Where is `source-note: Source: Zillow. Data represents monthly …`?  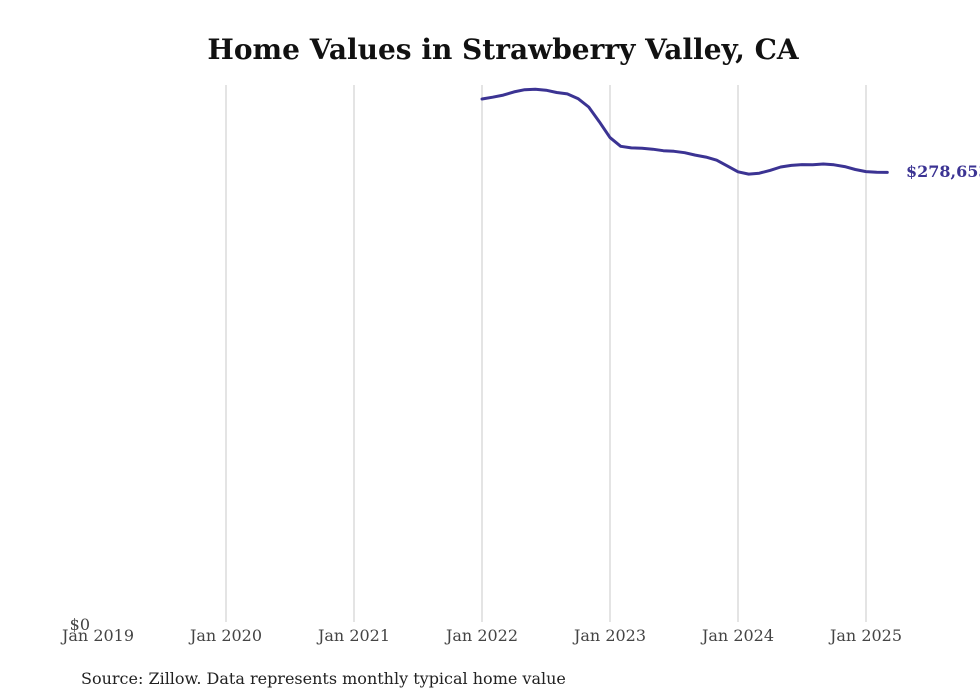 source-note: Source: Zillow. Data represents monthly … is located at coordinates (323, 678).